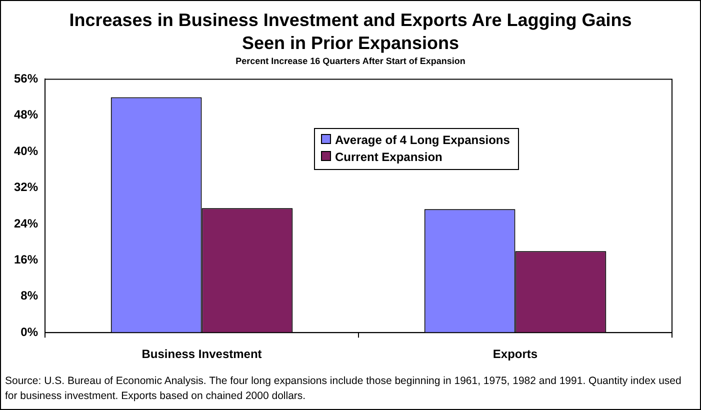  Describe the element at coordinates (389, 157) in the screenshot. I see `legend-label: Current Expansion` at that location.